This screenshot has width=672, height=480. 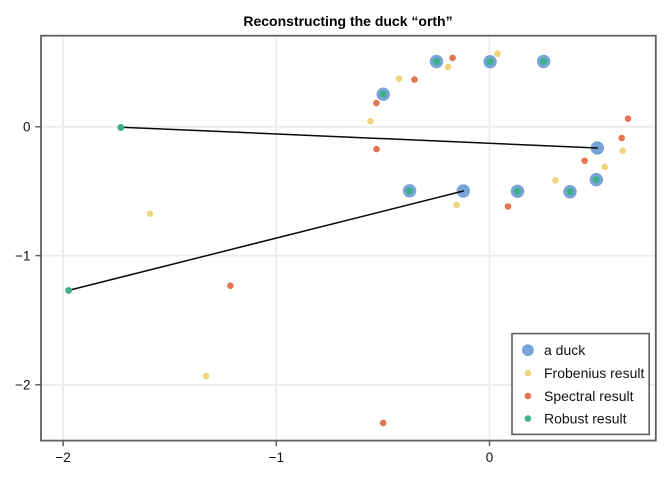 What do you see at coordinates (347, 21) in the screenshot?
I see `svg-text: Reconstructing the duck “orth”` at bounding box center [347, 21].